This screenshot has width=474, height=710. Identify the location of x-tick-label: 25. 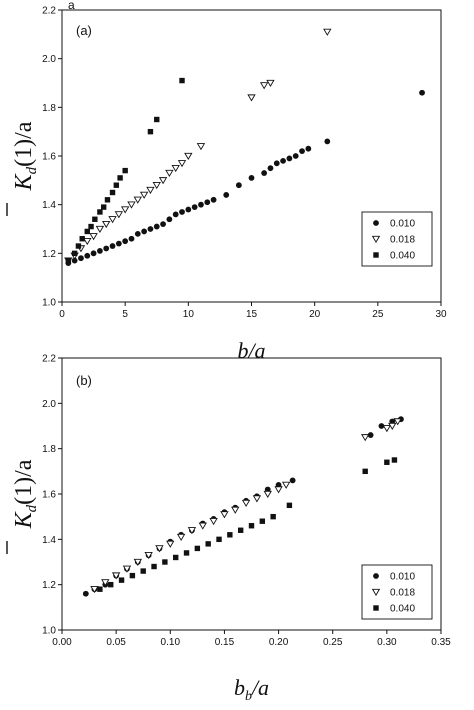
(378, 314).